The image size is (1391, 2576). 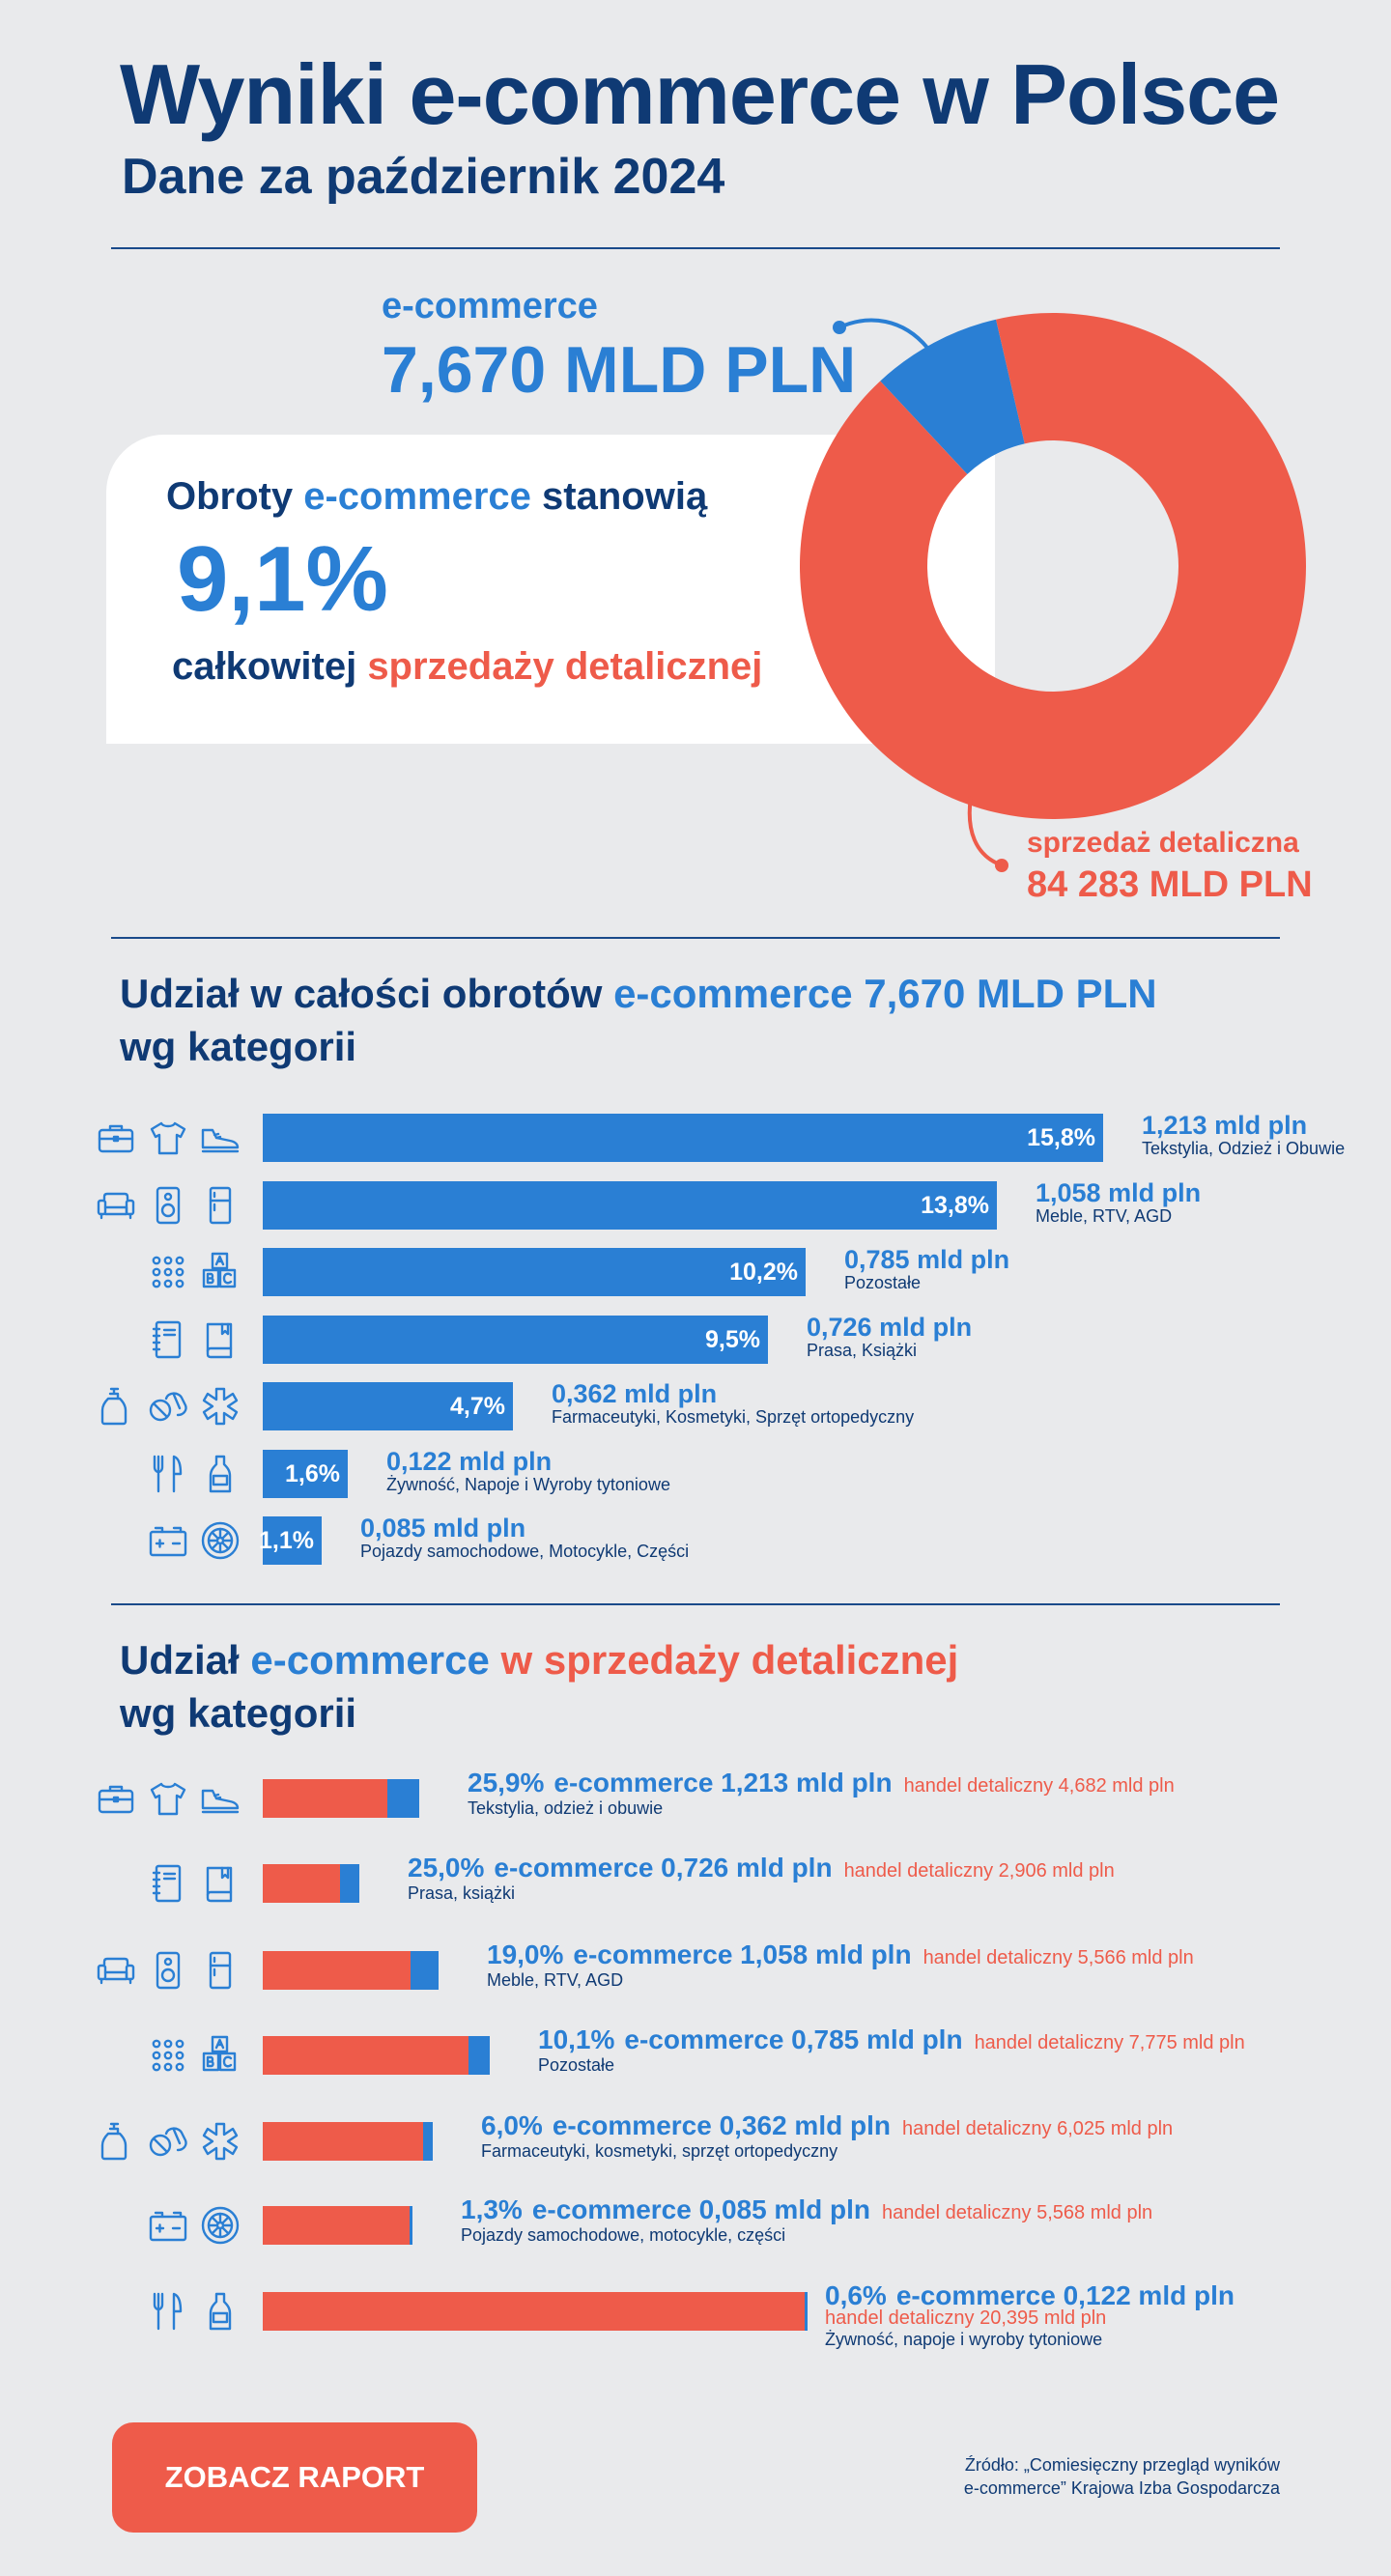 I want to click on share-percent: 10,1%, so click(x=577, y=2039).